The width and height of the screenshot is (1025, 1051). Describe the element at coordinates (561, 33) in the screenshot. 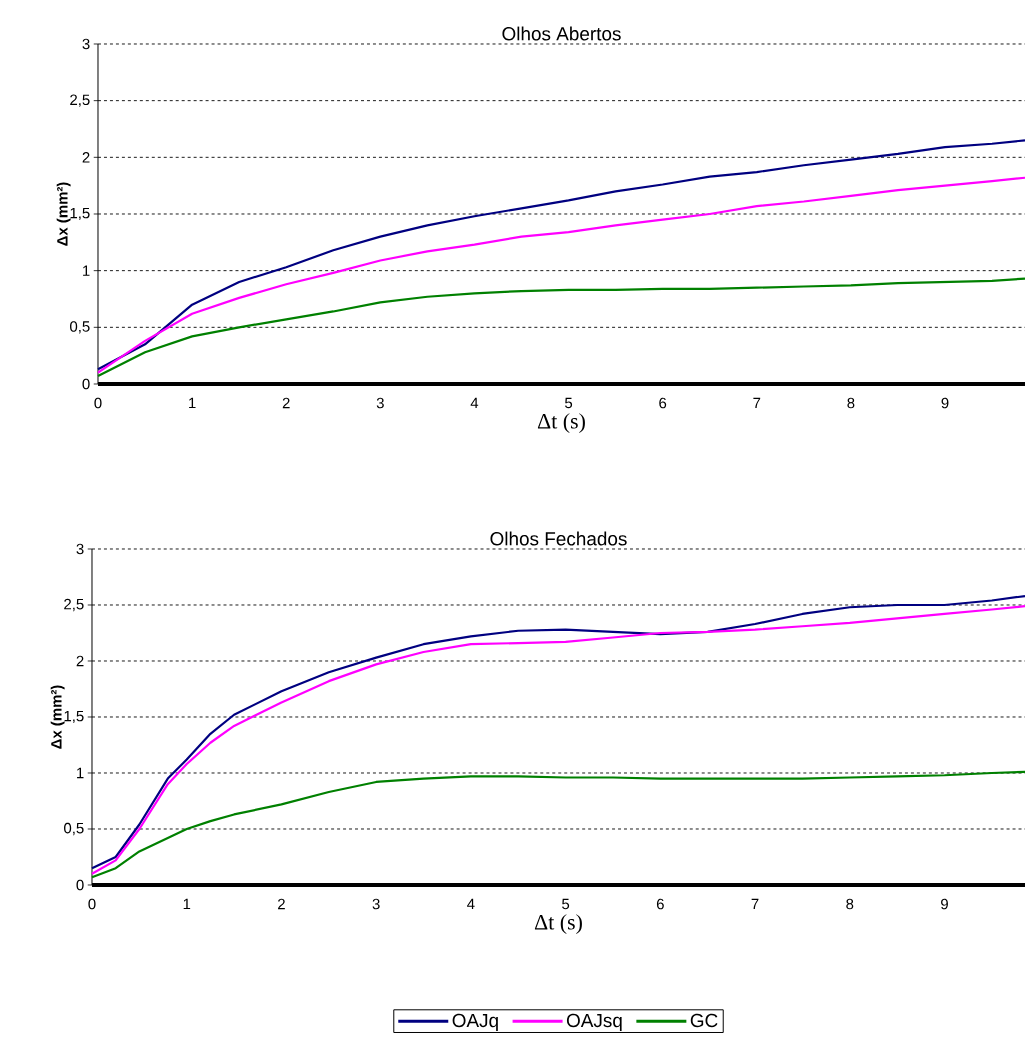

I see `chart-title: Olhos Abertos` at that location.